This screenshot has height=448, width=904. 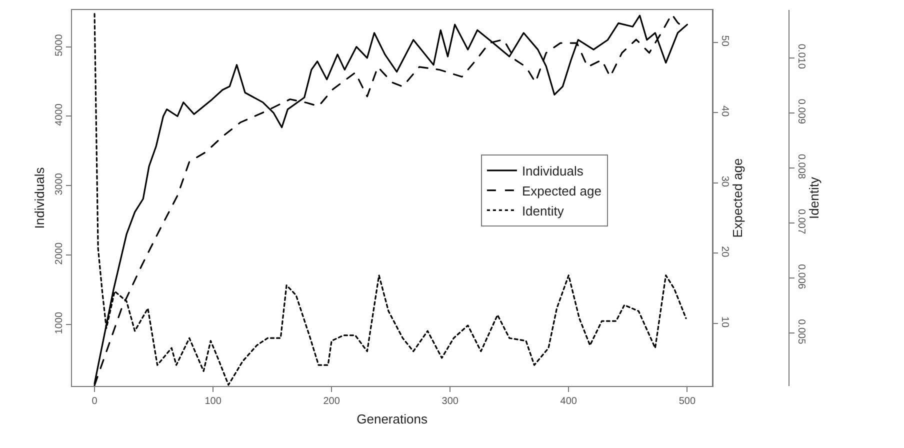 I want to click on x-tick-label: 300, so click(x=450, y=402).